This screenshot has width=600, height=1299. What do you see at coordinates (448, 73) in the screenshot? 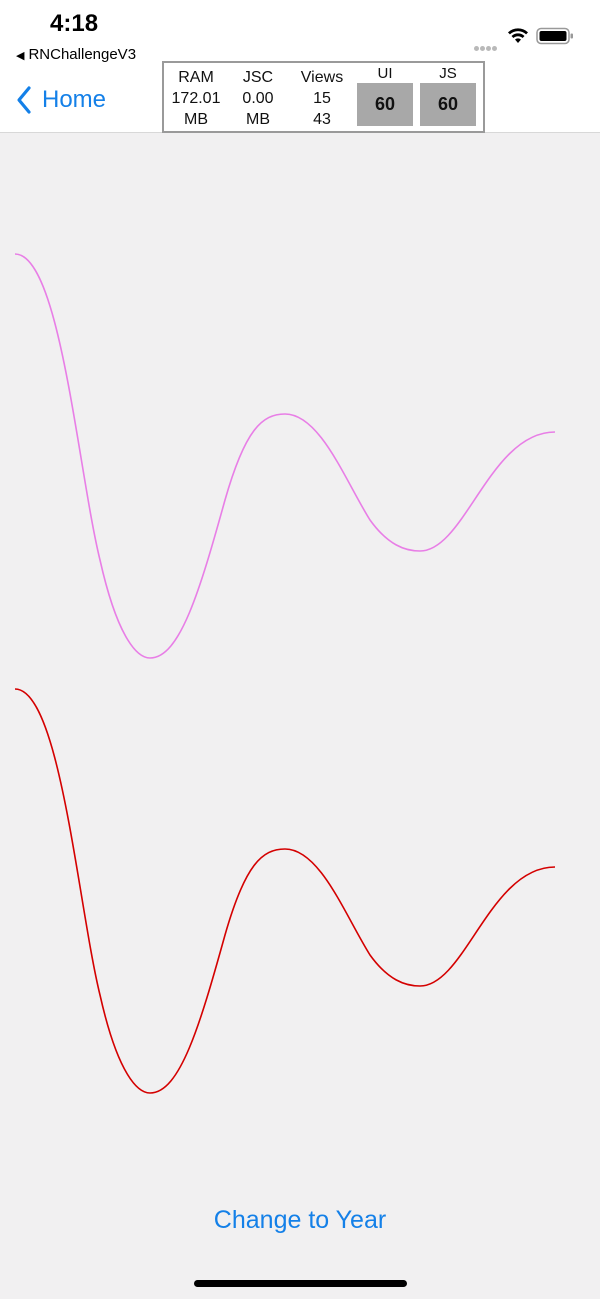
I see `perf-js-label: JS` at bounding box center [448, 73].